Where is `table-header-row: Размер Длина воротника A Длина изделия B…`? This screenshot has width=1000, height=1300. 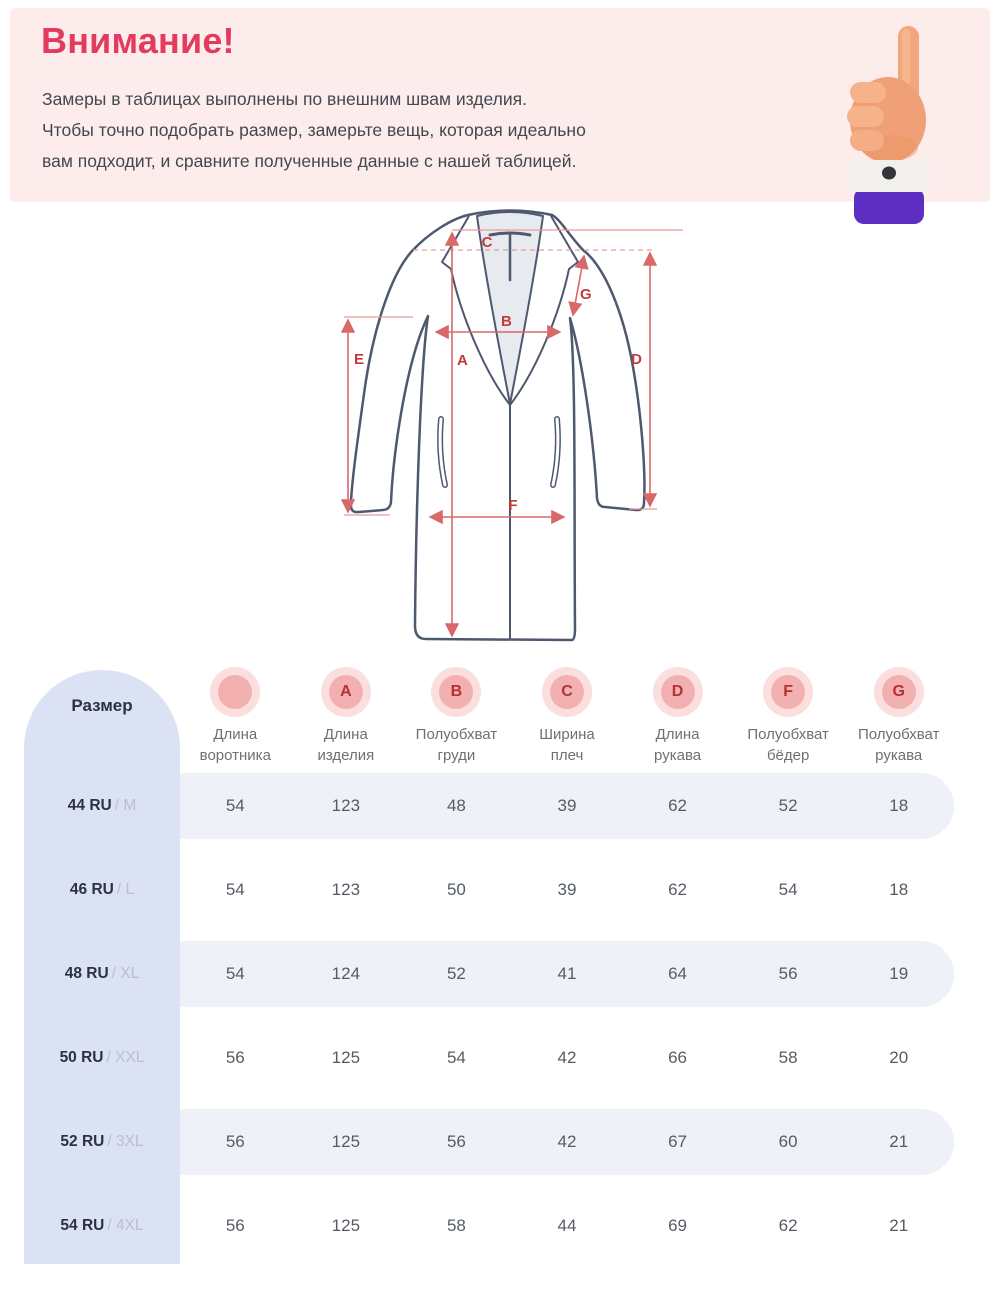 table-header-row: Размер Длина воротника A Длина изделия B… is located at coordinates (489, 711).